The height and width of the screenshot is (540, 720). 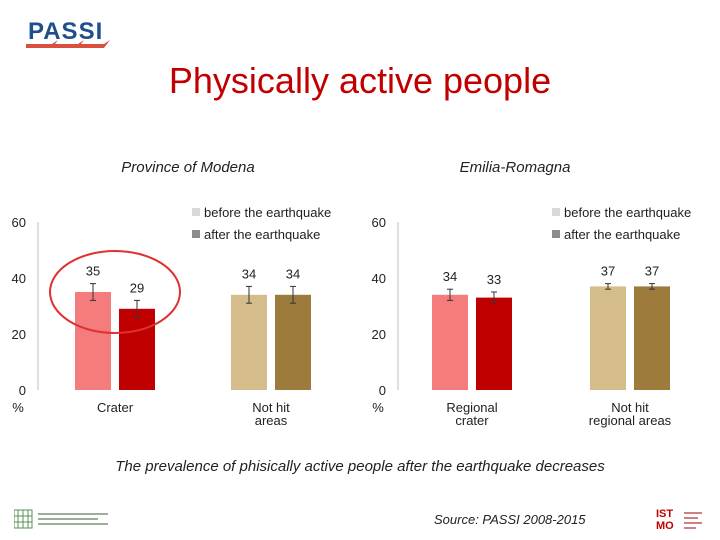 What do you see at coordinates (510, 519) in the screenshot?
I see `source-note: Source: PASSI 2008-2015` at bounding box center [510, 519].